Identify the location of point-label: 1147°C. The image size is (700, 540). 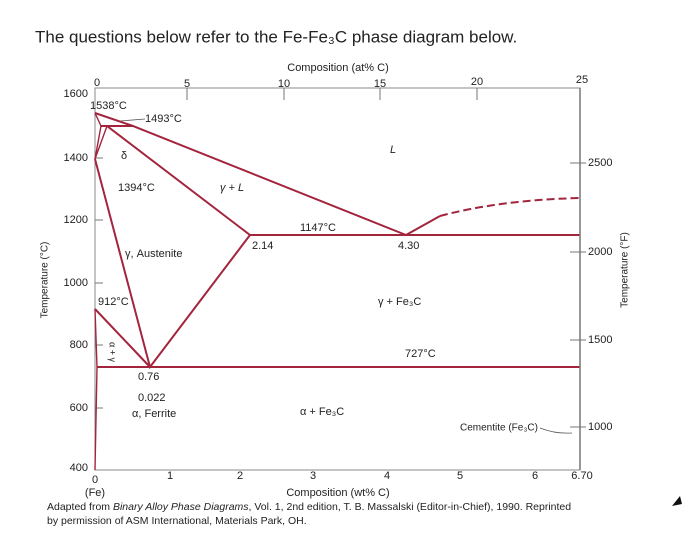
(318, 228).